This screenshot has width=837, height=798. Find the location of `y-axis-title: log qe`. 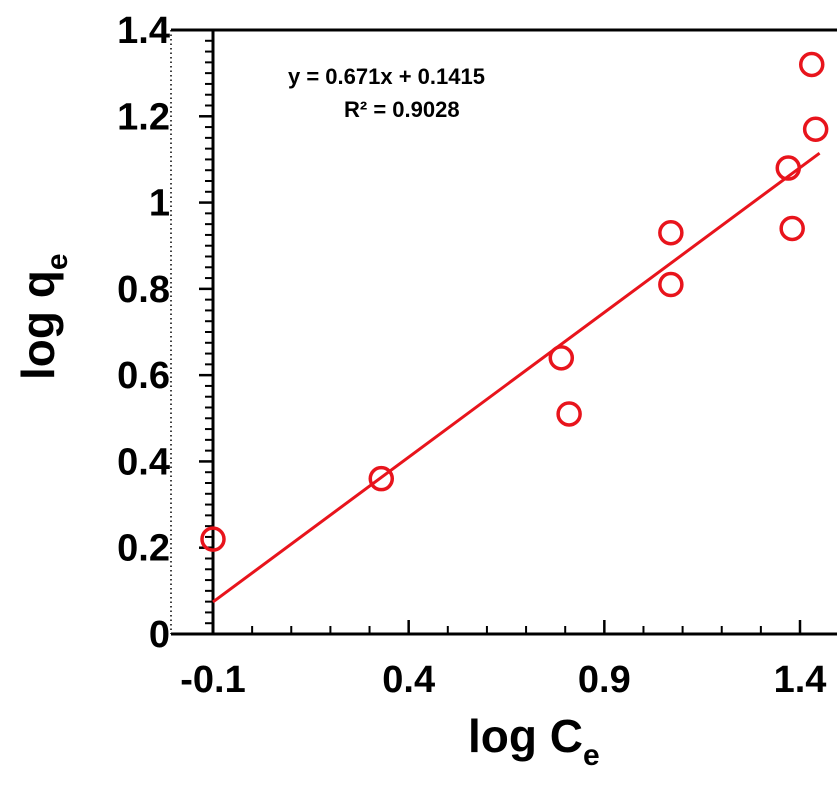

y-axis-title: log qe is located at coordinates (43, 316).